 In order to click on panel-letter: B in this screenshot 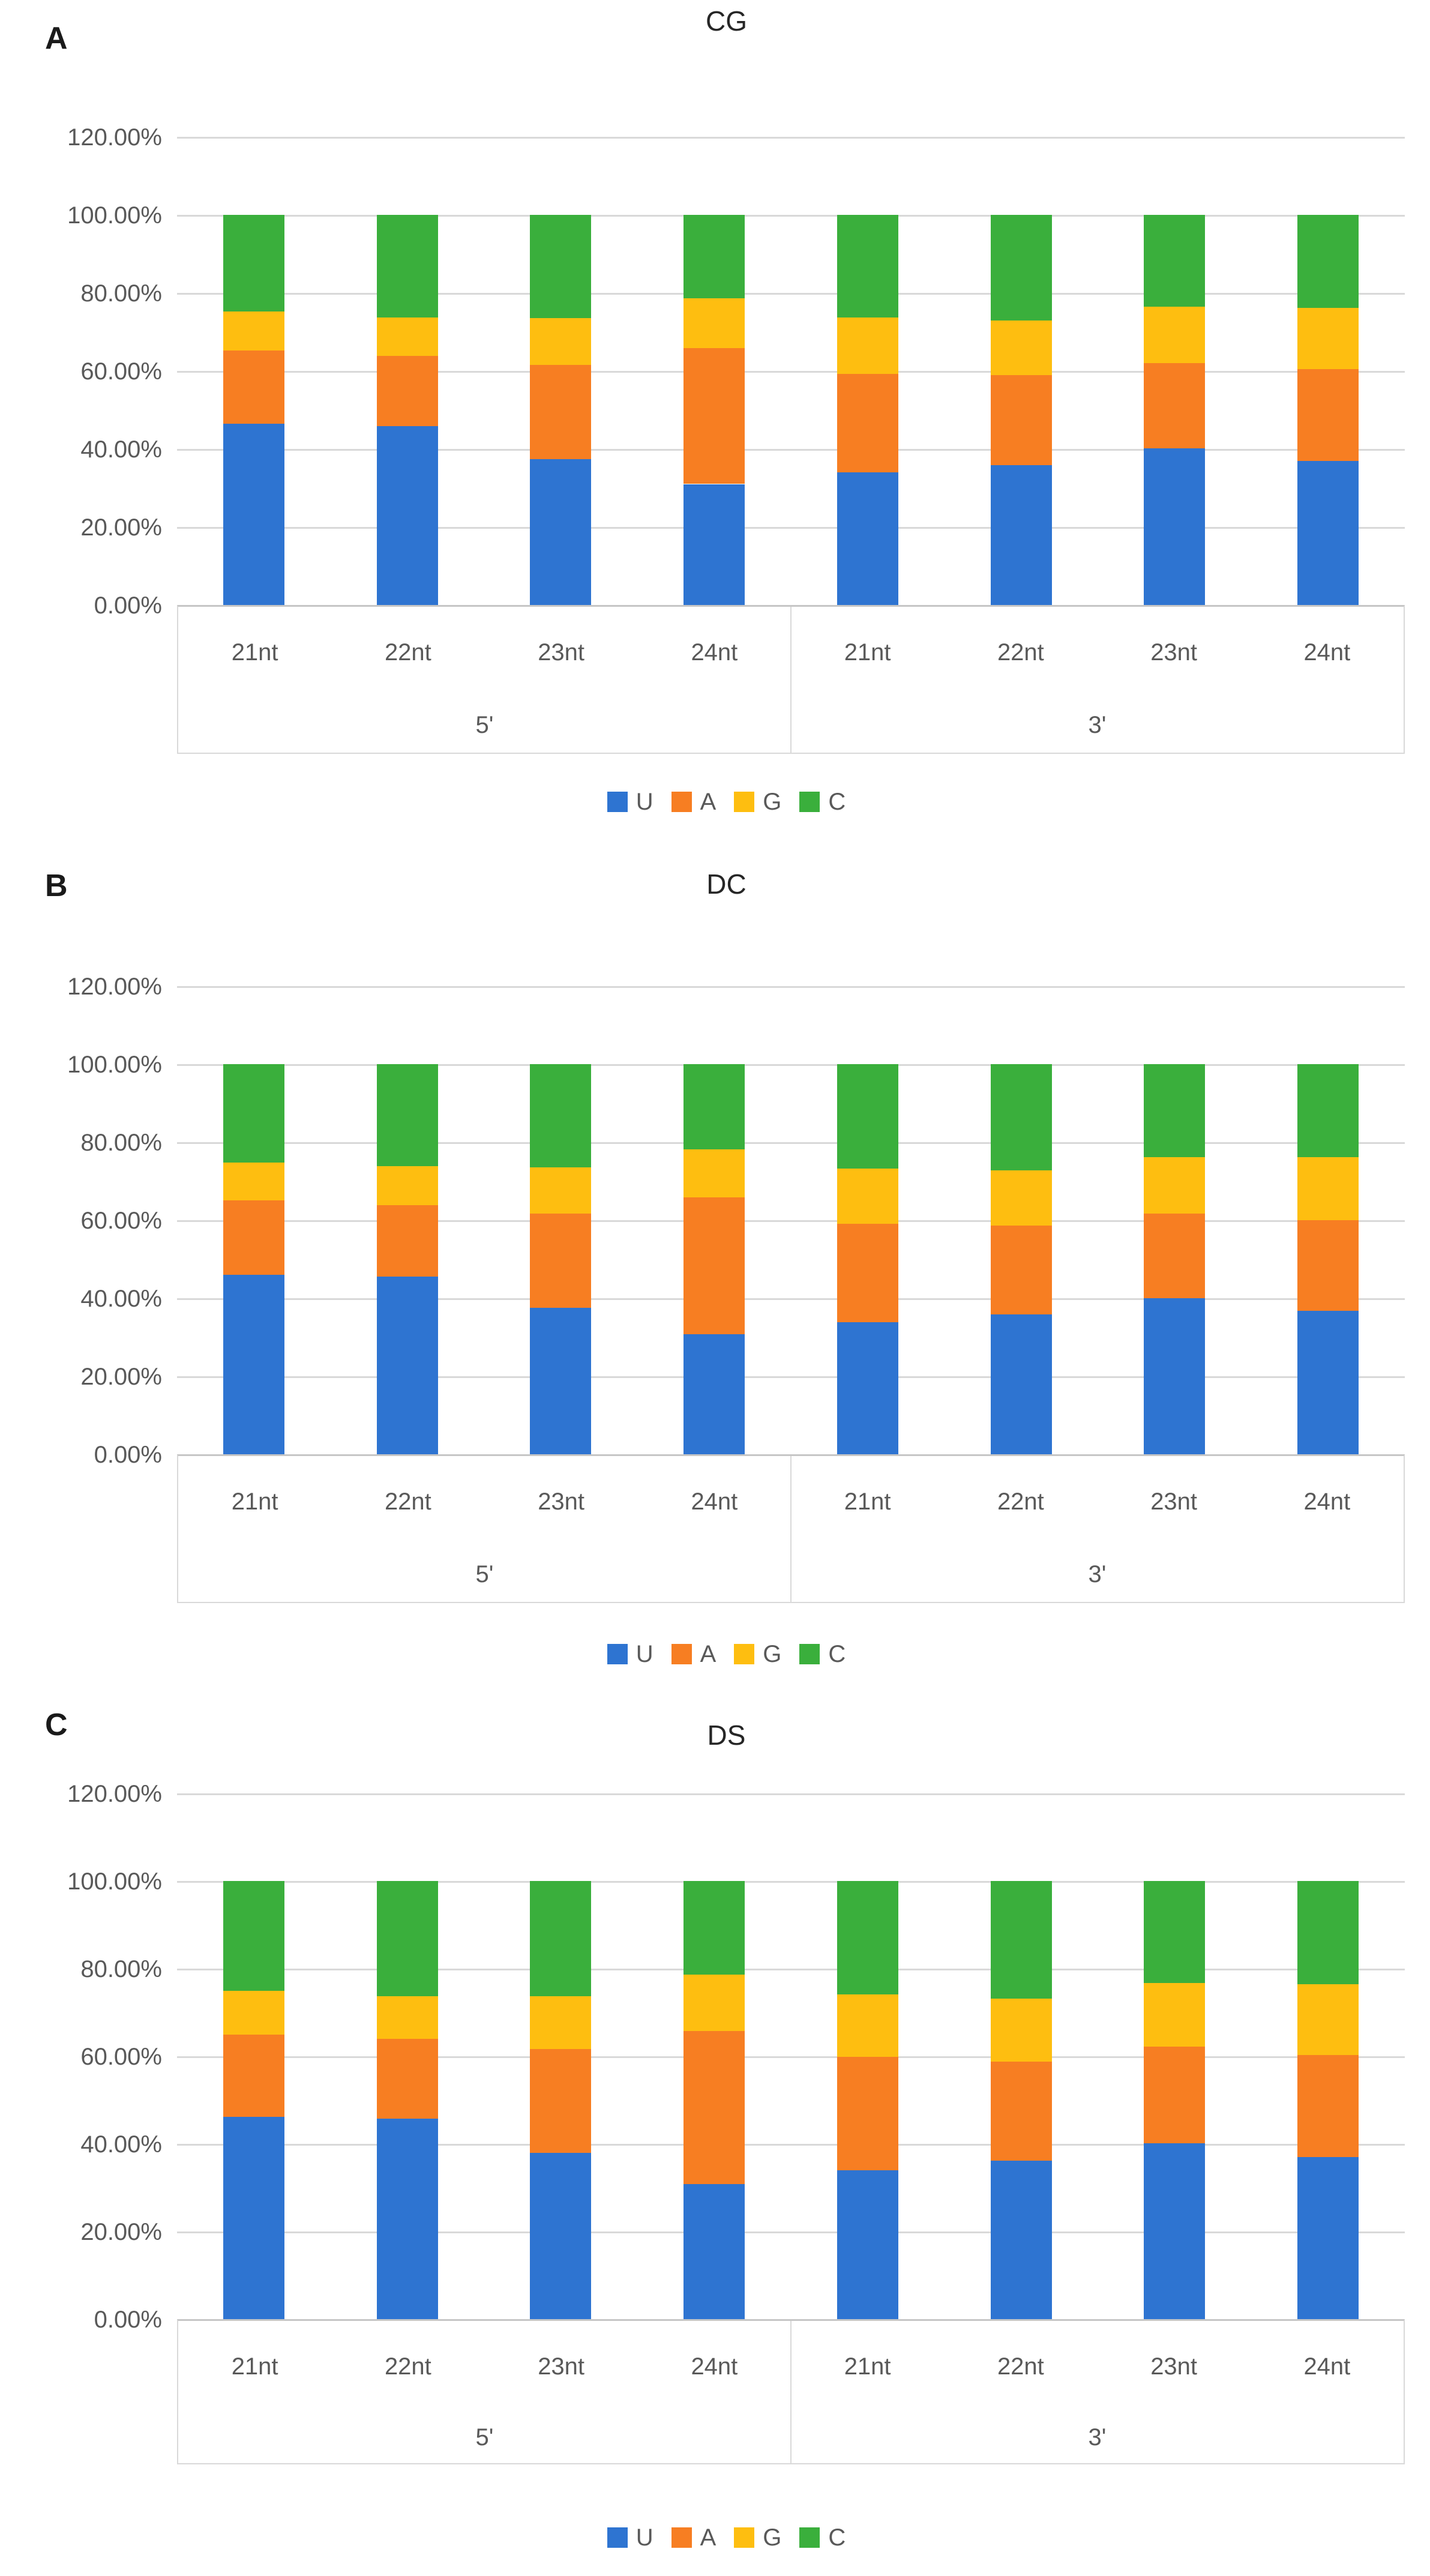, I will do `click(56, 885)`.